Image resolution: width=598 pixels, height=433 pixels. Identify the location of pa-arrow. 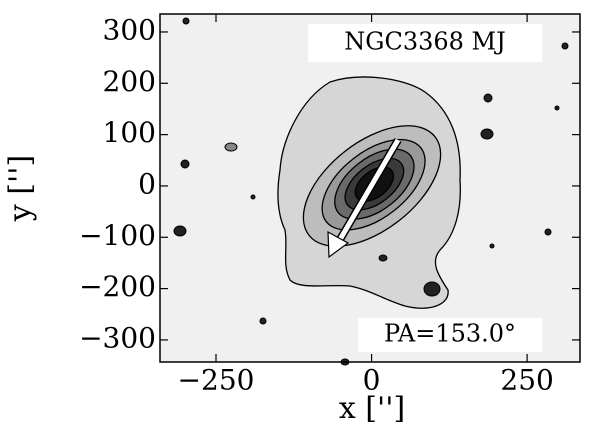
(364, 198).